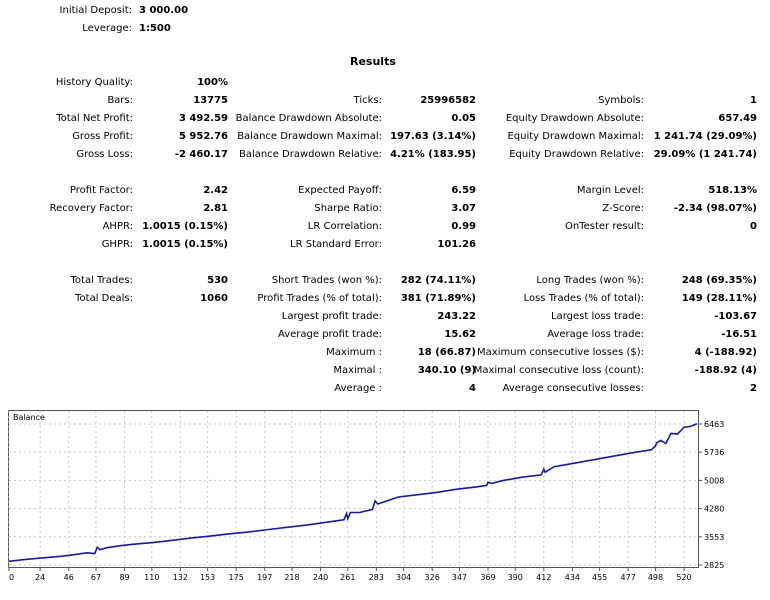 The width and height of the screenshot is (770, 600). What do you see at coordinates (326, 280) in the screenshot?
I see `result-label: Short Trades (won %):` at bounding box center [326, 280].